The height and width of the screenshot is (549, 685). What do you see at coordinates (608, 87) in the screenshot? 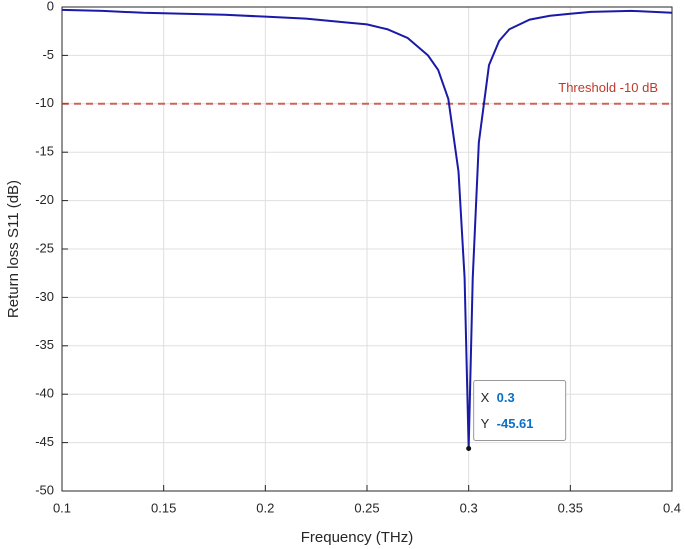
I see `threshold-label: Threshold -10 dB` at bounding box center [608, 87].